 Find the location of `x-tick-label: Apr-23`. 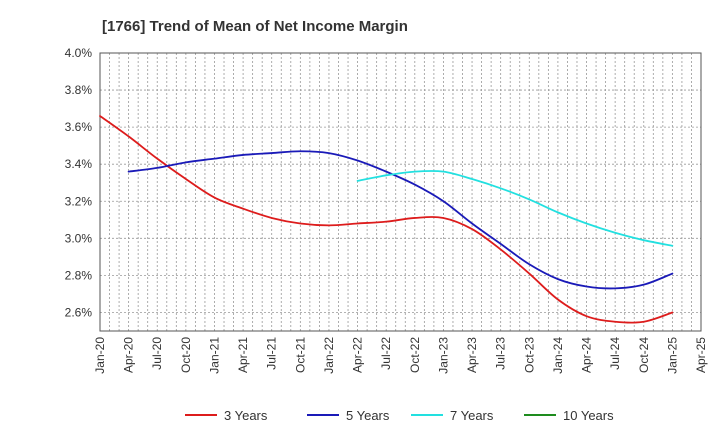

x-tick-label: Apr-23 is located at coordinates (472, 355).